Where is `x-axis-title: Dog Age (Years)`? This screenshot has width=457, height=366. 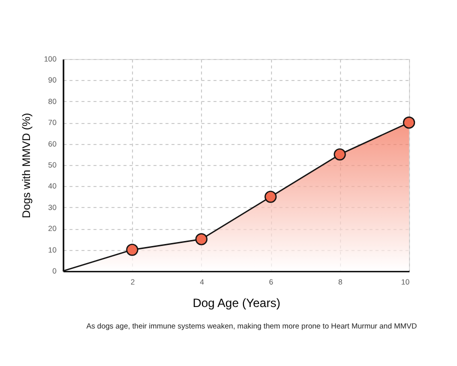 x-axis-title: Dog Age (Years) is located at coordinates (236, 303).